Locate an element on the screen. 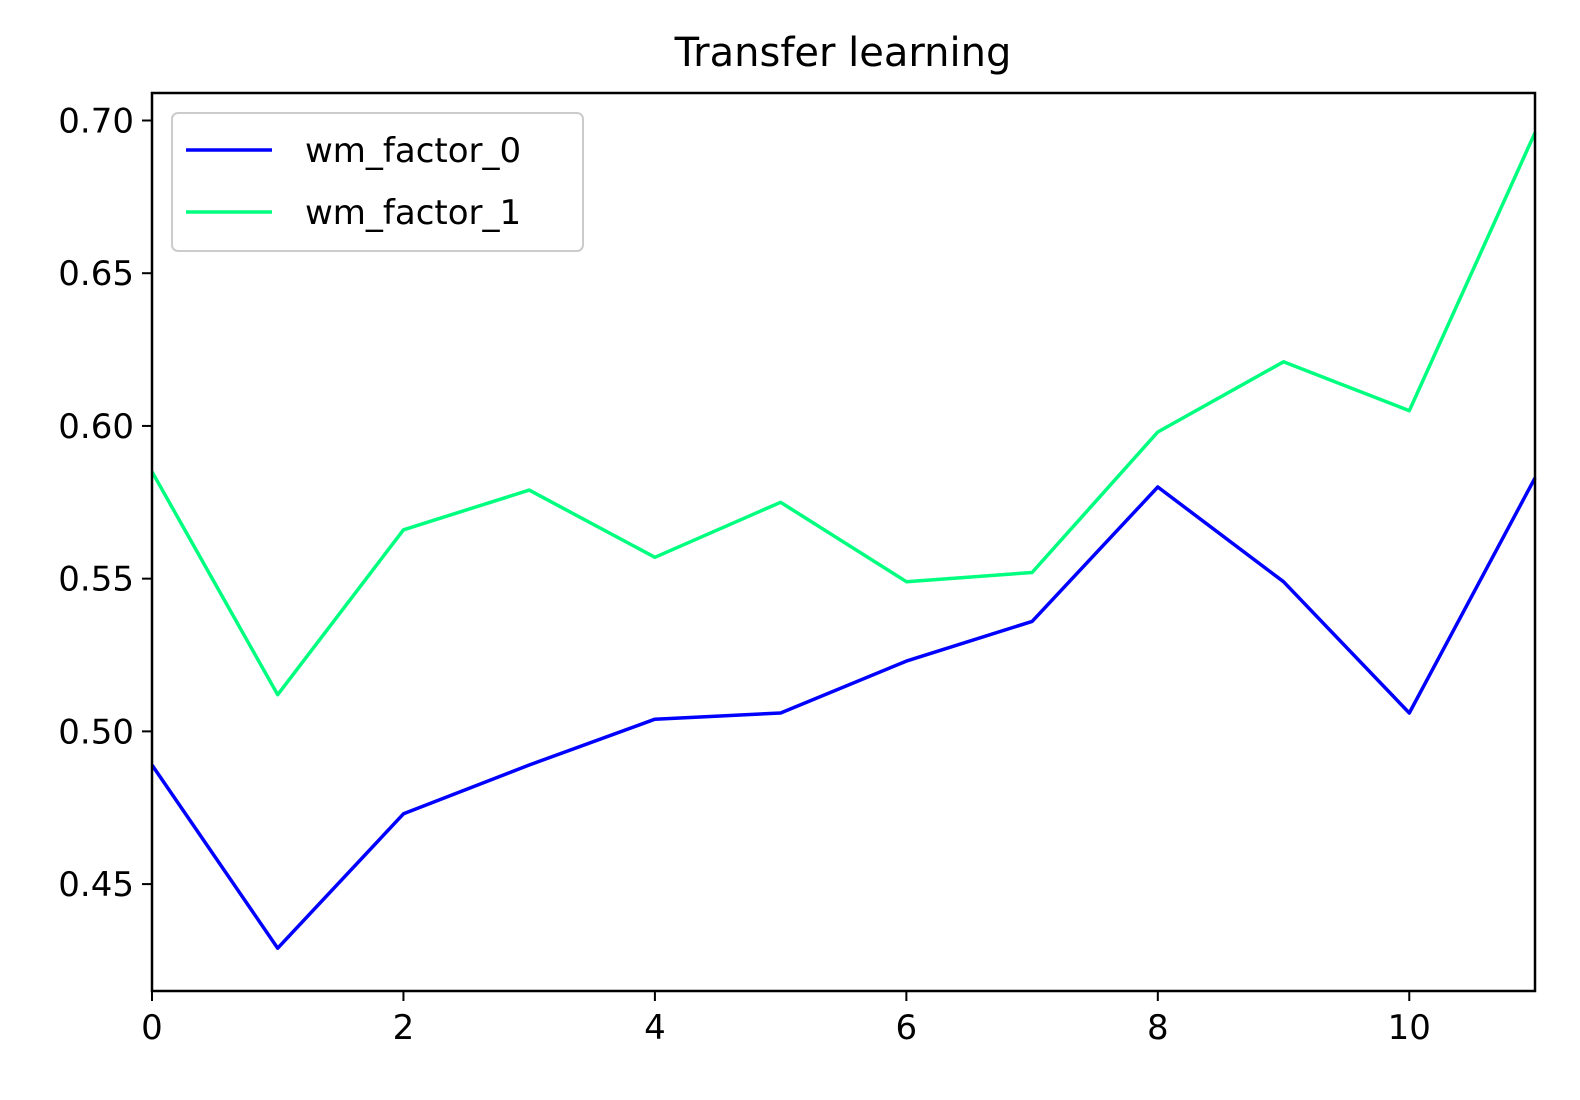 This screenshot has width=1580, height=1100. x-tick-label: 6 is located at coordinates (907, 1028).